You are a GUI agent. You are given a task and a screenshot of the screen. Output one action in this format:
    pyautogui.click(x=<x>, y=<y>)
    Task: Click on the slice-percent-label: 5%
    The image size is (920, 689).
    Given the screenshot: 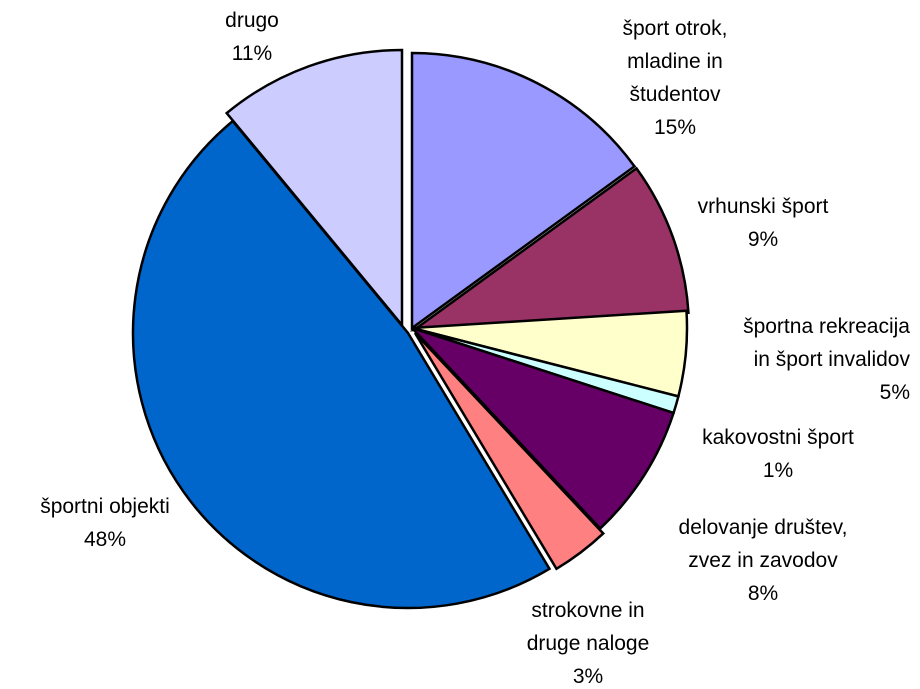 What is the action you would take?
    pyautogui.click(x=895, y=392)
    